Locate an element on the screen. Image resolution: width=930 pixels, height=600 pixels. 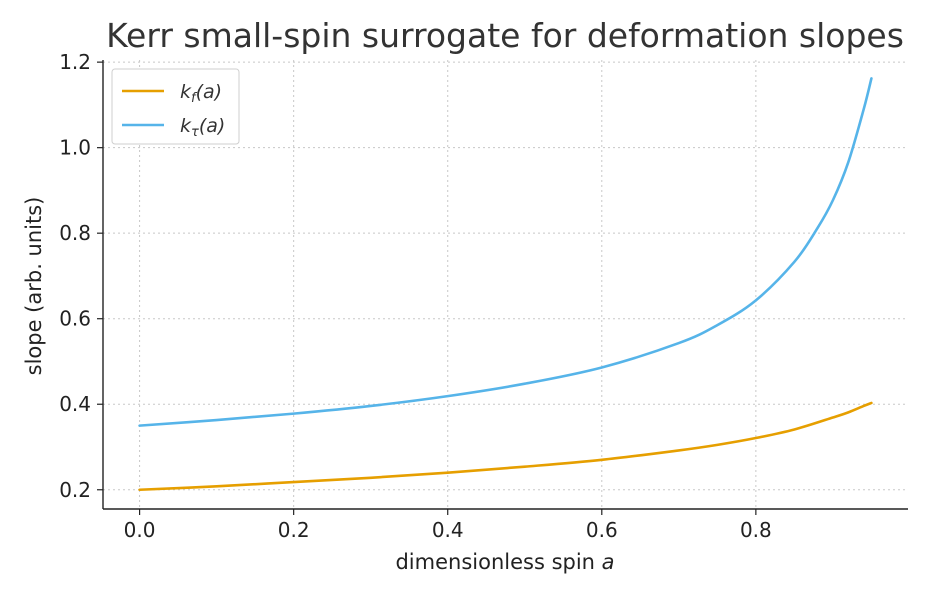
y-axis-label: slope (arb. units) is located at coordinates (34, 286).